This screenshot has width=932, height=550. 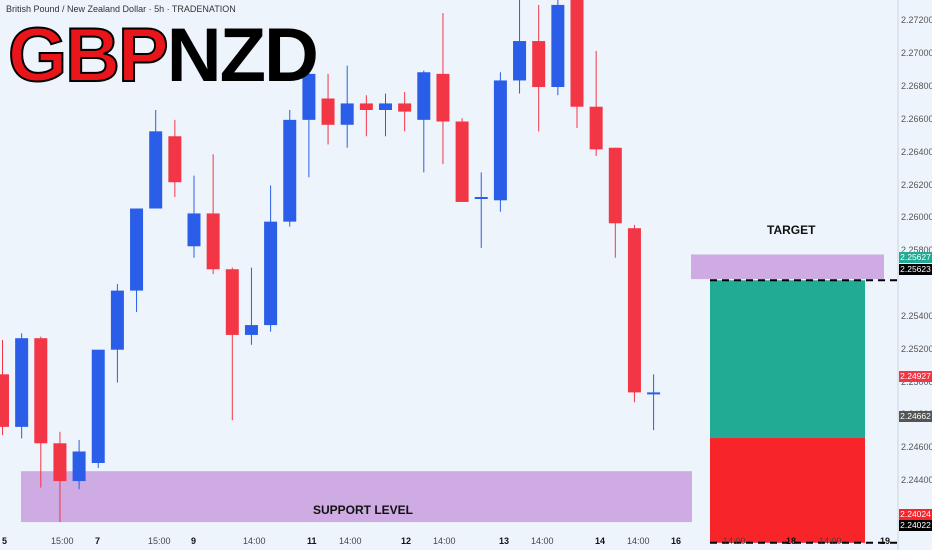 What do you see at coordinates (787, 359) in the screenshot?
I see `take-profit-zone` at bounding box center [787, 359].